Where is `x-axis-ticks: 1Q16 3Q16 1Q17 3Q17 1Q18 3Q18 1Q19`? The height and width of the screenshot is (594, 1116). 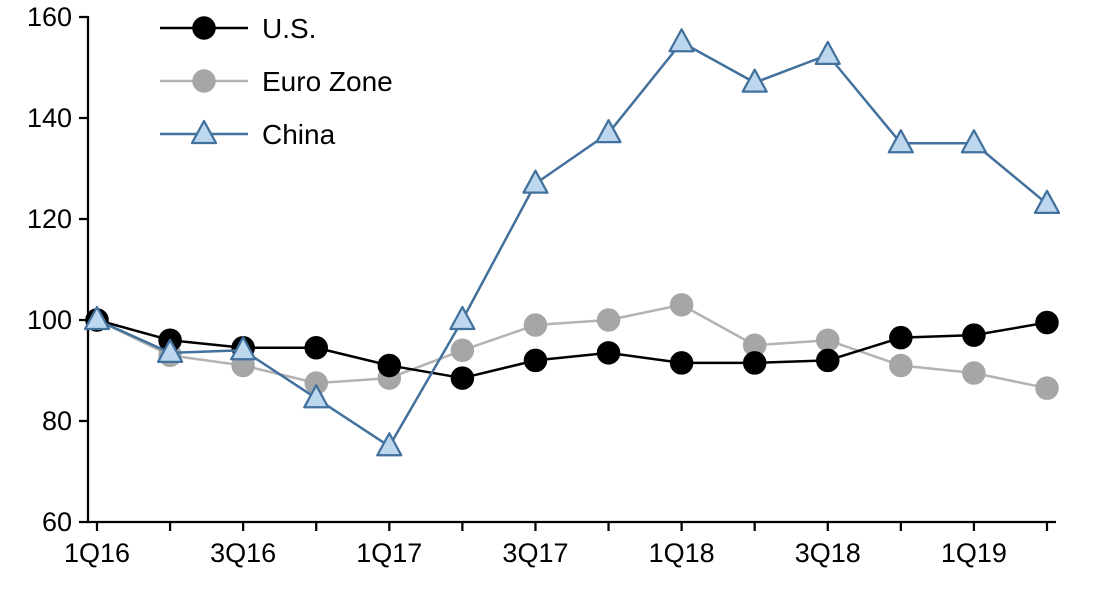 x-axis-ticks: 1Q16 3Q16 1Q17 3Q17 1Q18 3Q18 1Q19 is located at coordinates (556, 545).